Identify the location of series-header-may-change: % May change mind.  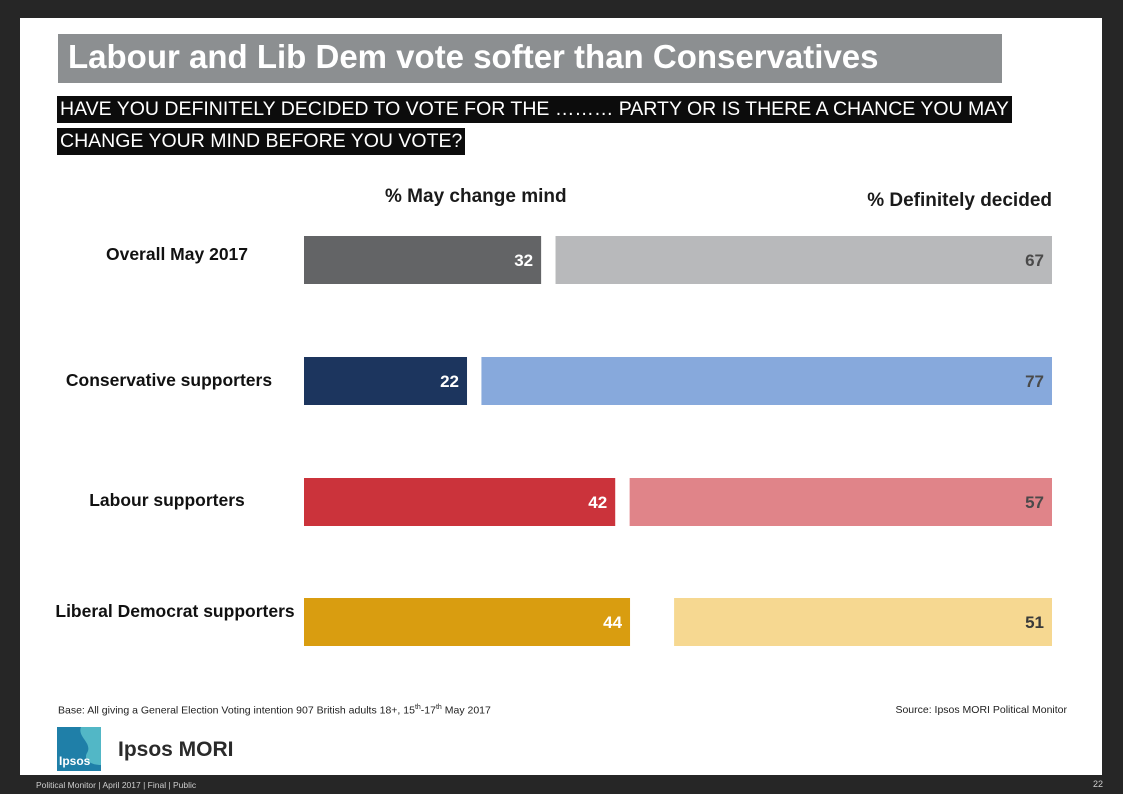
(476, 196).